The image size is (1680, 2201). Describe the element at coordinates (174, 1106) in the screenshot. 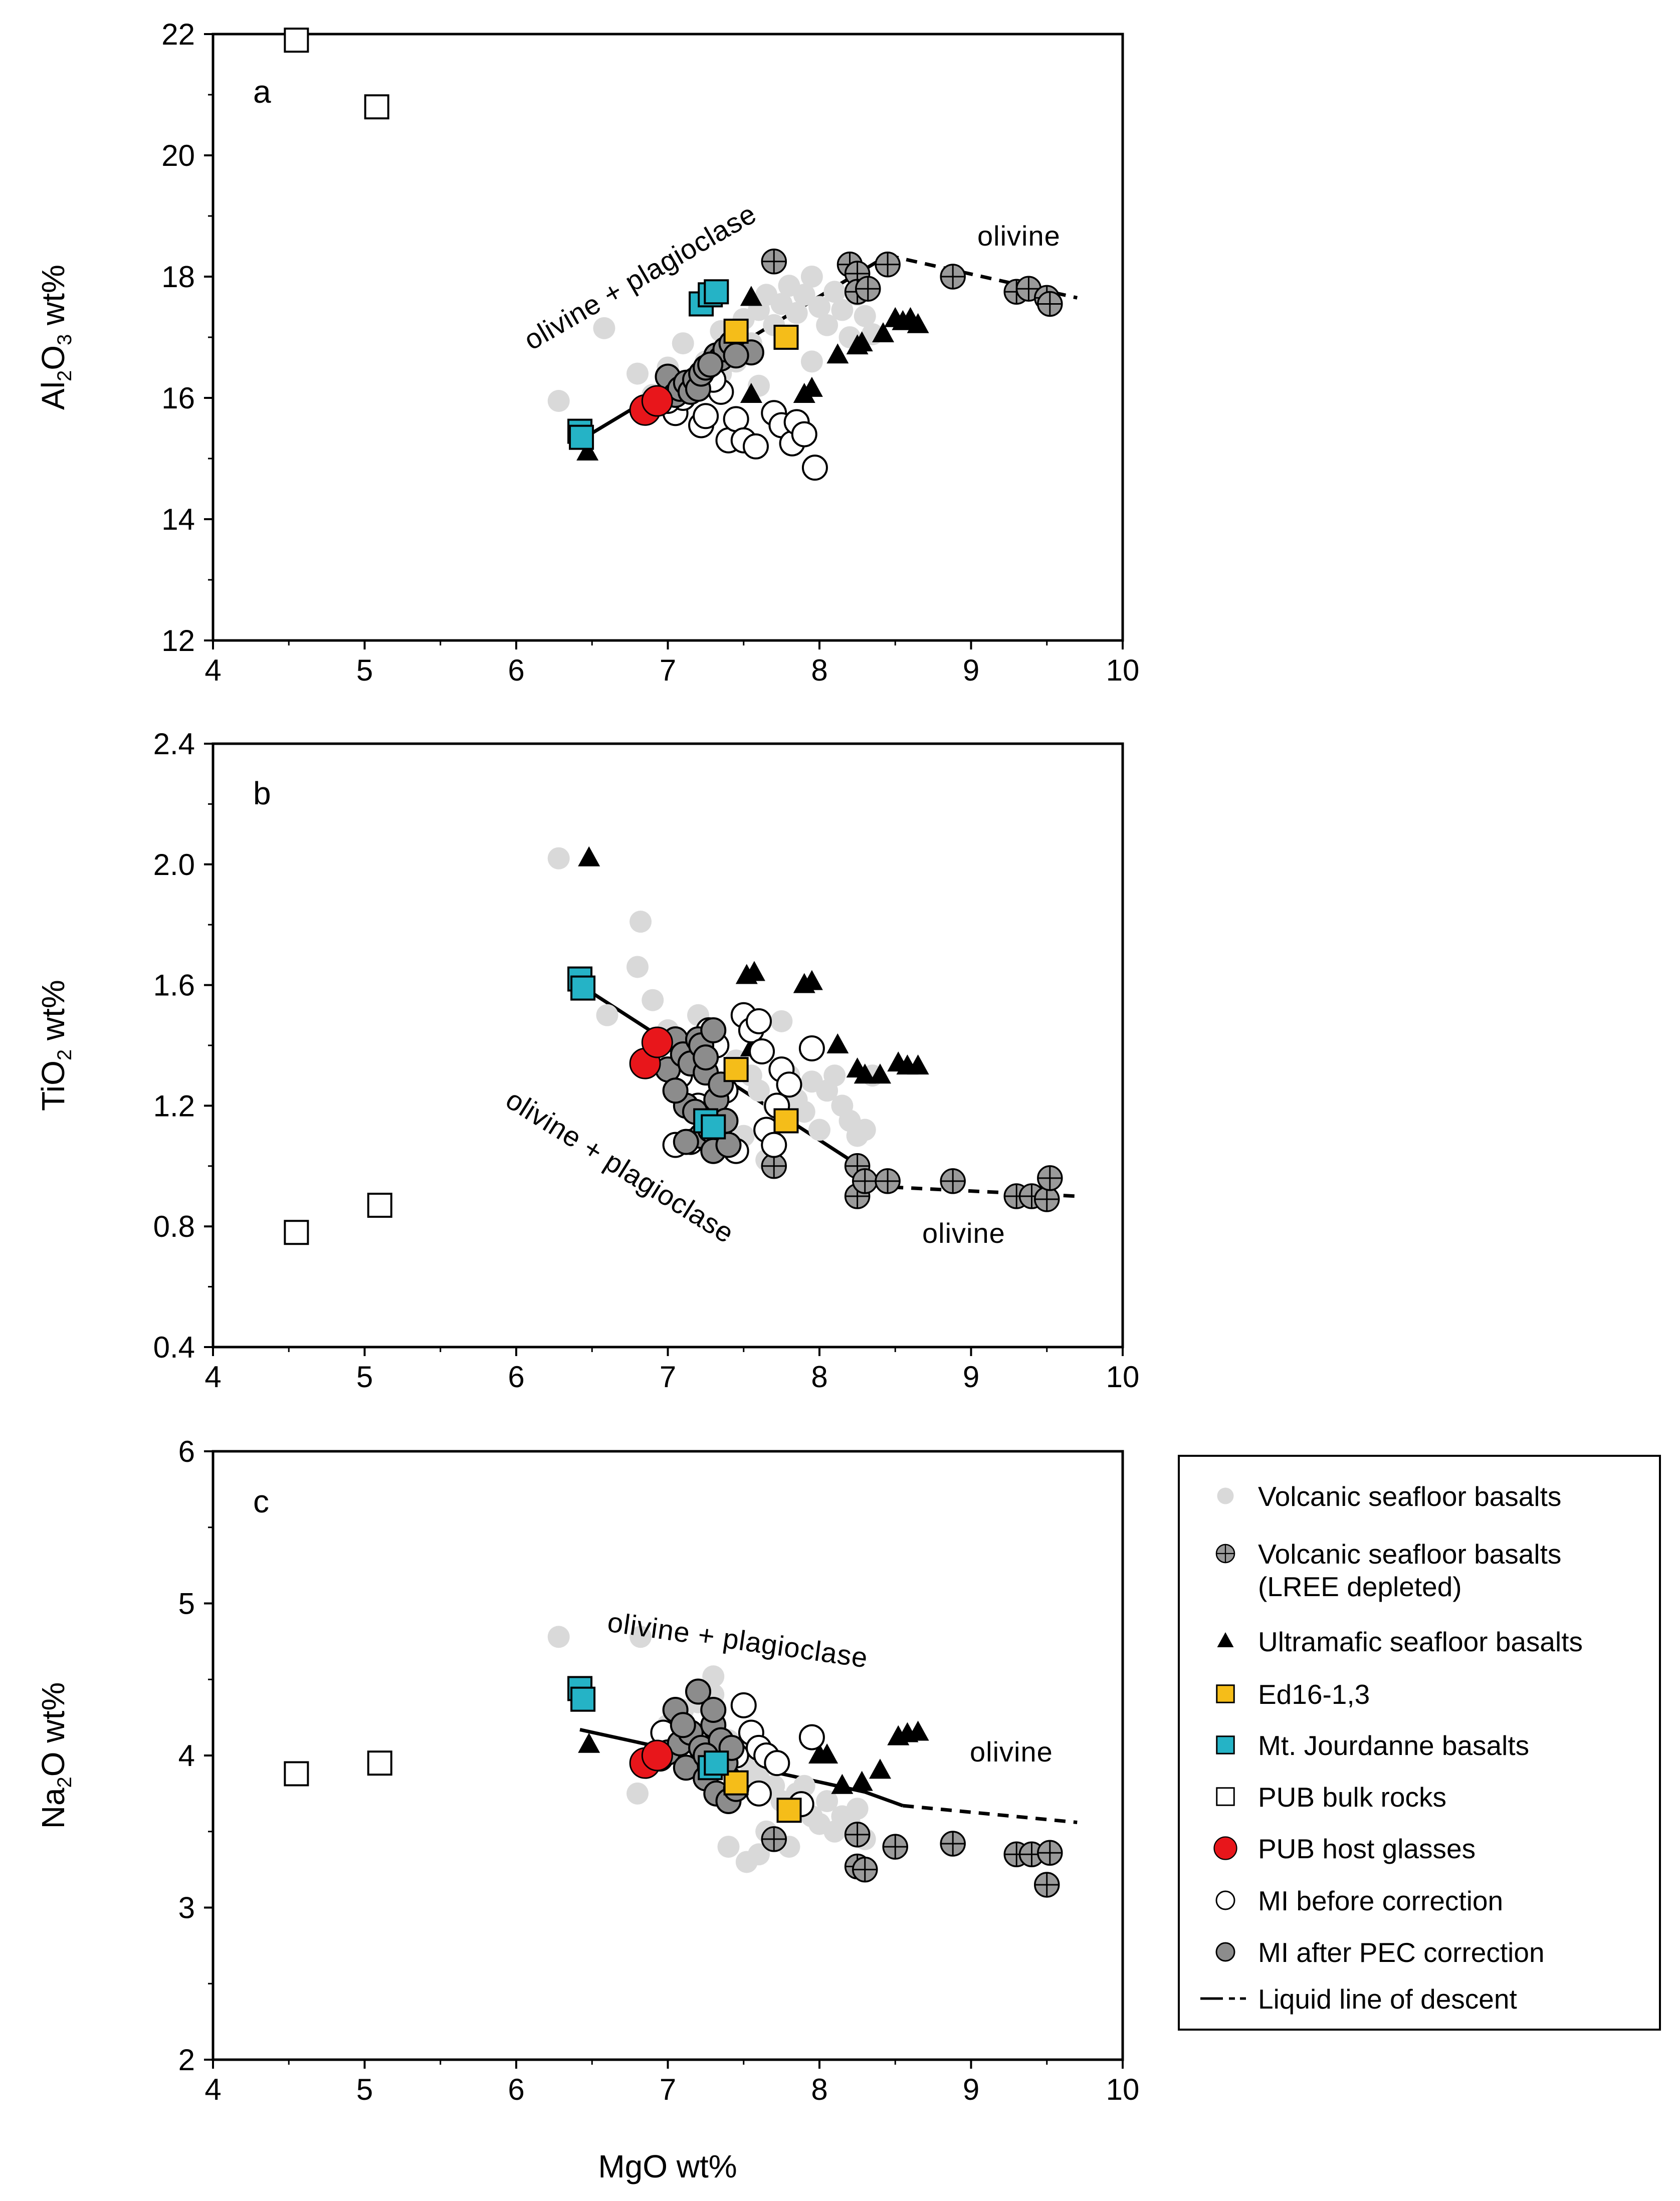

I see `y-tick-label: 1.2` at that location.